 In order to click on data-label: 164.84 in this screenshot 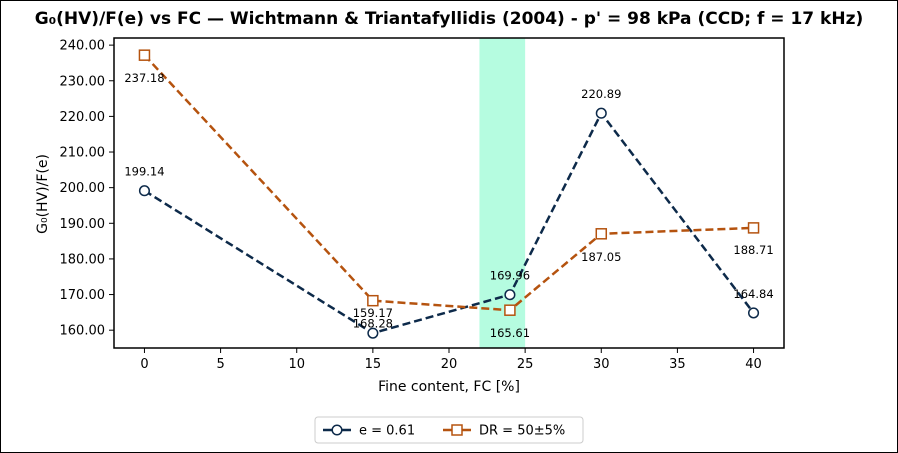, I will do `click(753, 294)`.